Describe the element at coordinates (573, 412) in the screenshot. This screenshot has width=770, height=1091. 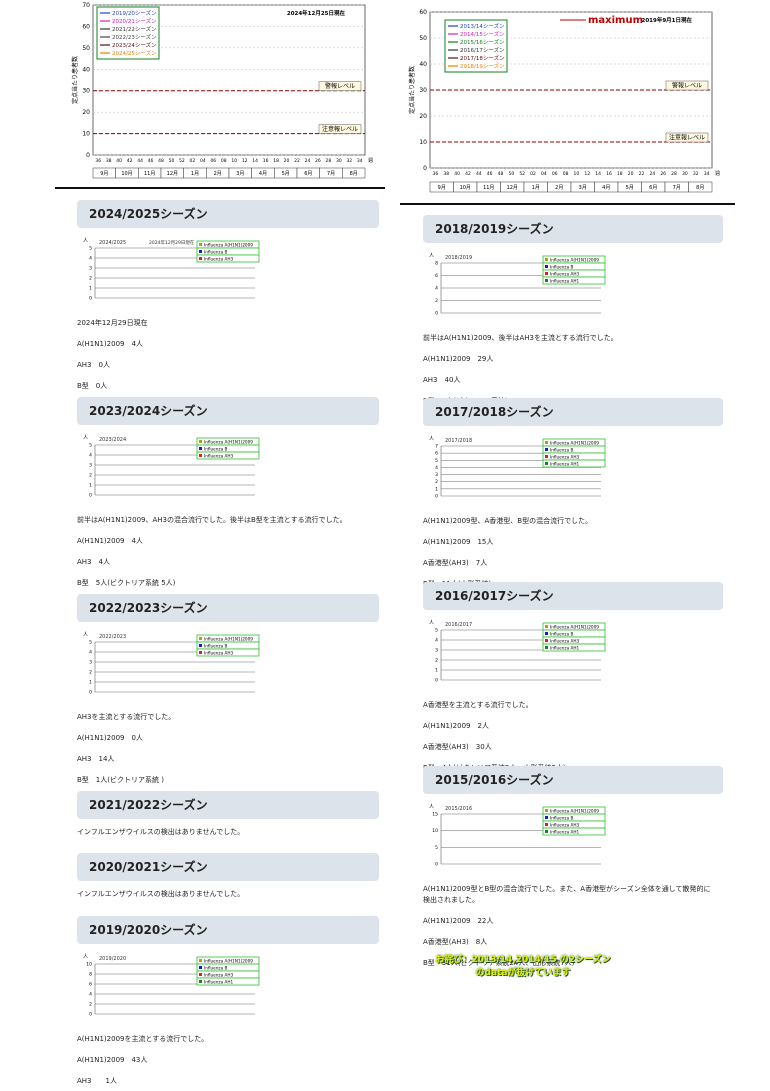
I see `section-title: 2017/2018シーズン` at that location.